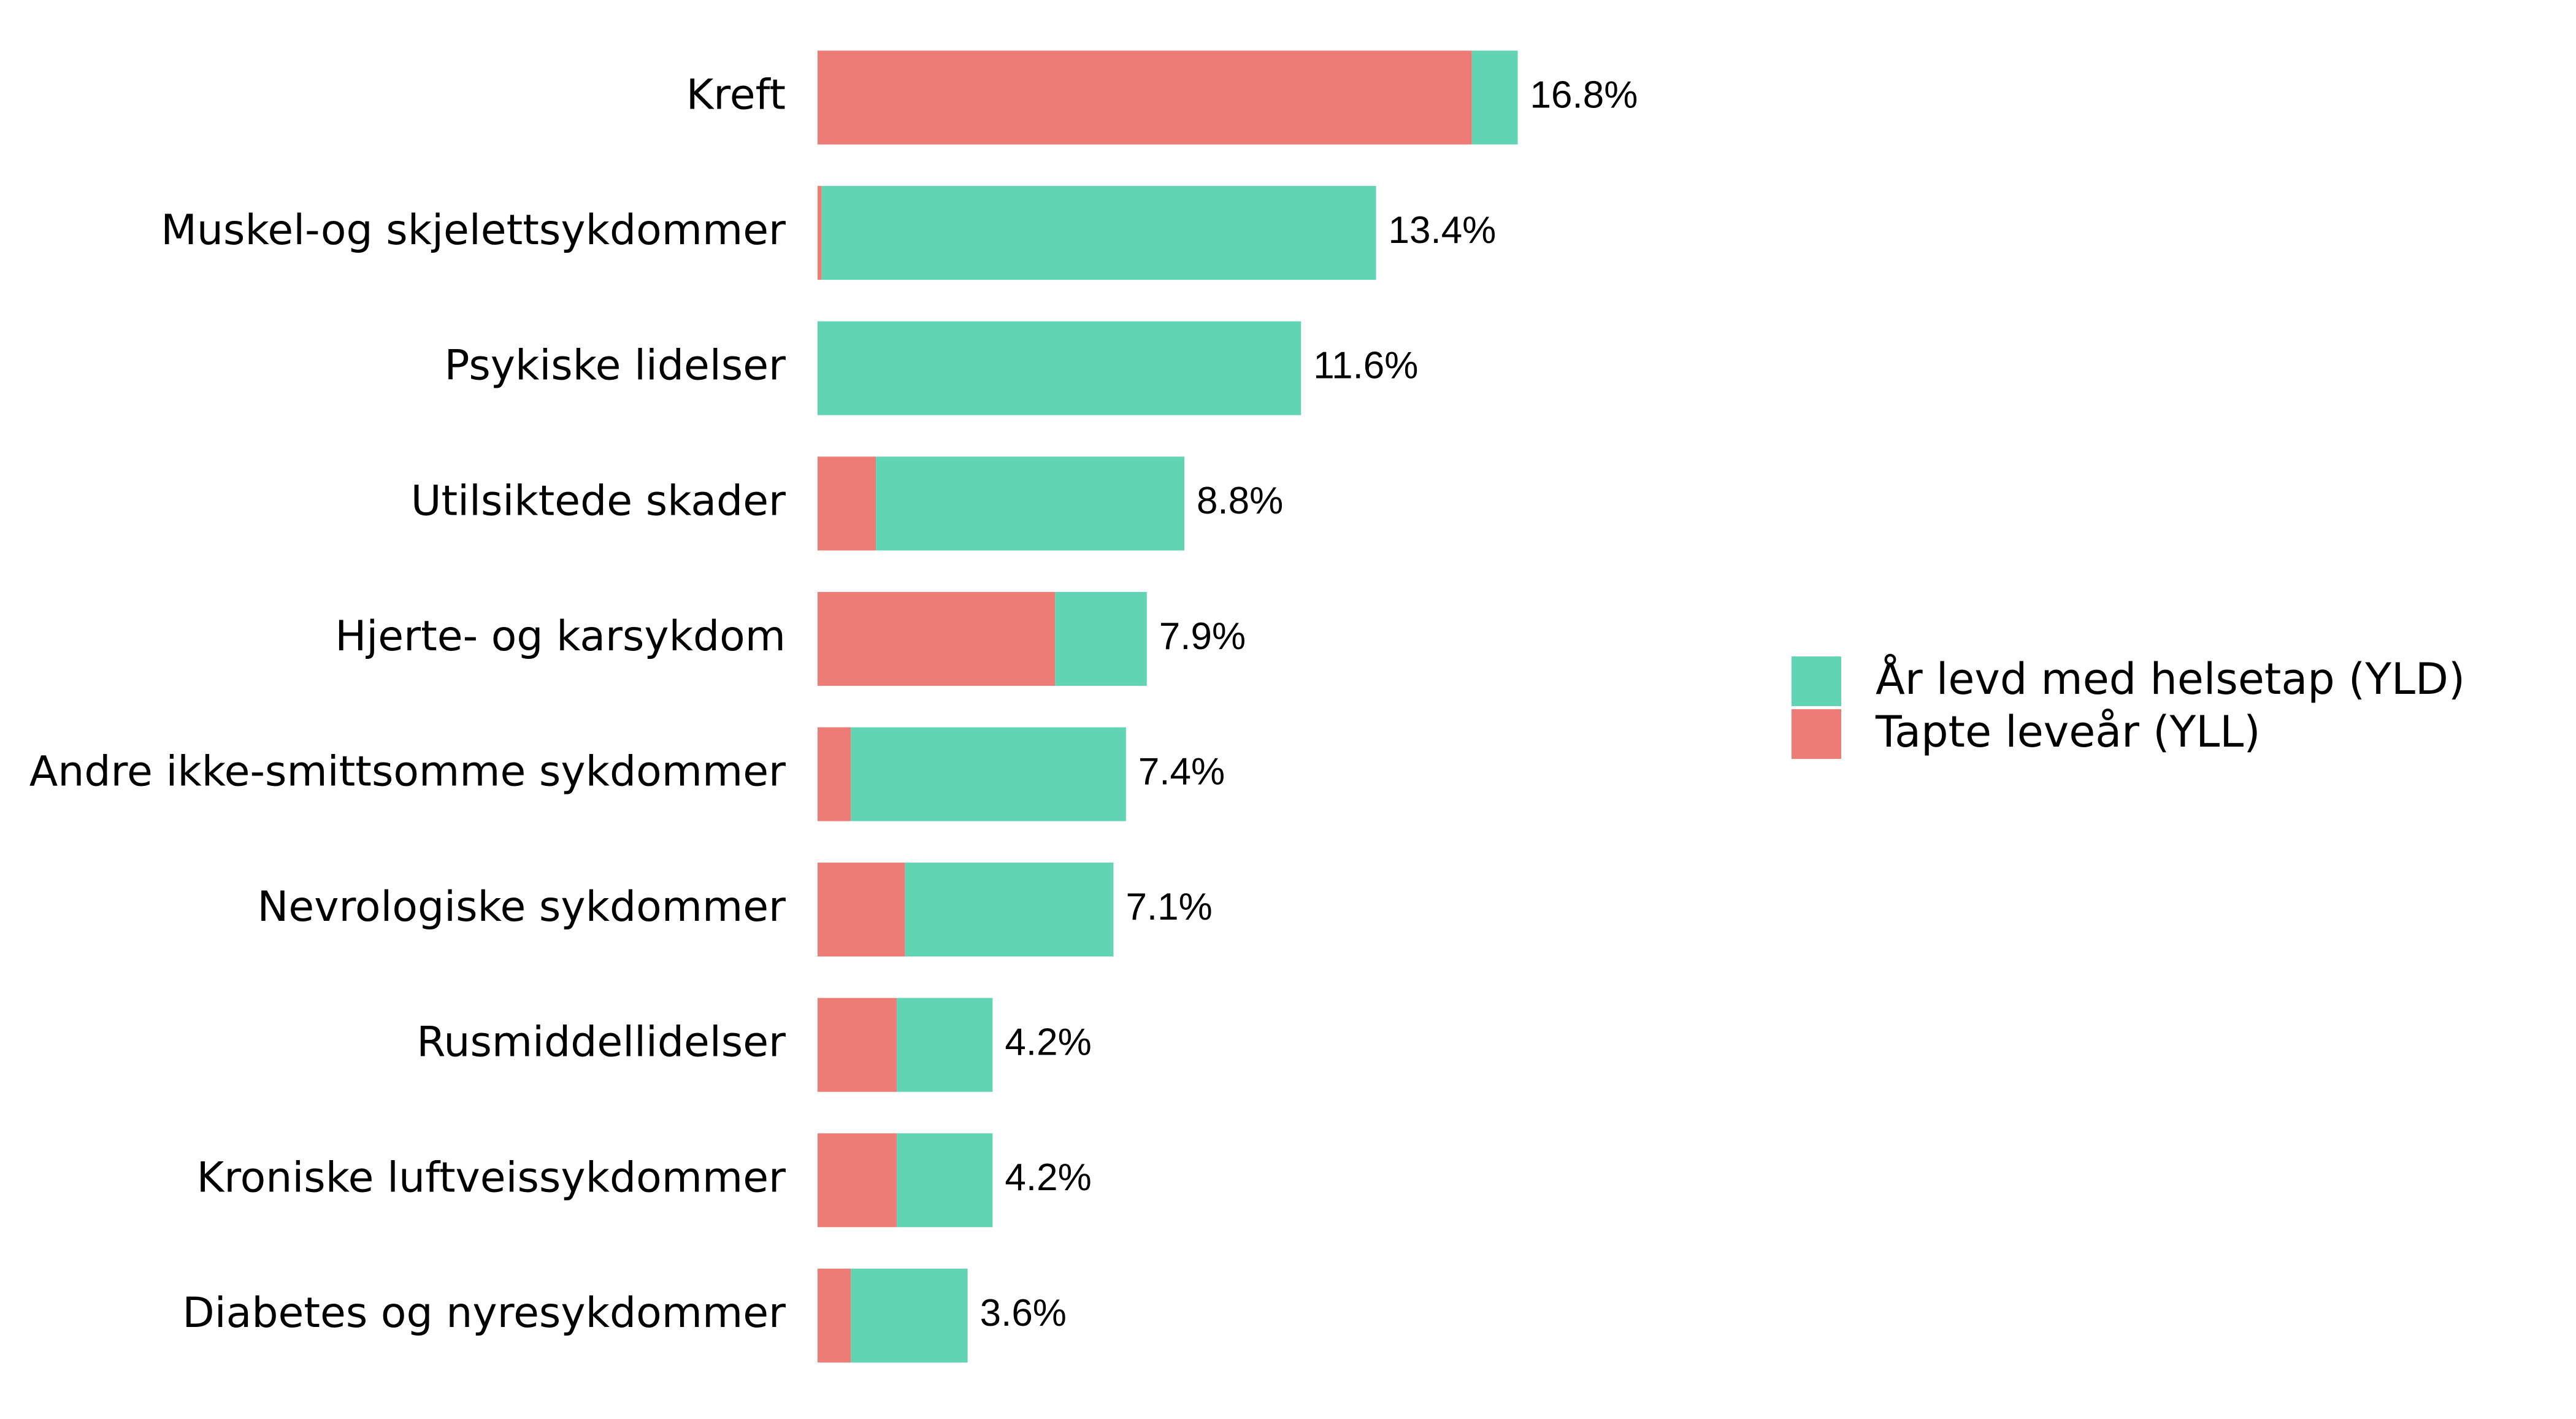 Image resolution: width=2576 pixels, height=1419 pixels. What do you see at coordinates (1181, 771) in the screenshot?
I see `total-label: 7.4%` at bounding box center [1181, 771].